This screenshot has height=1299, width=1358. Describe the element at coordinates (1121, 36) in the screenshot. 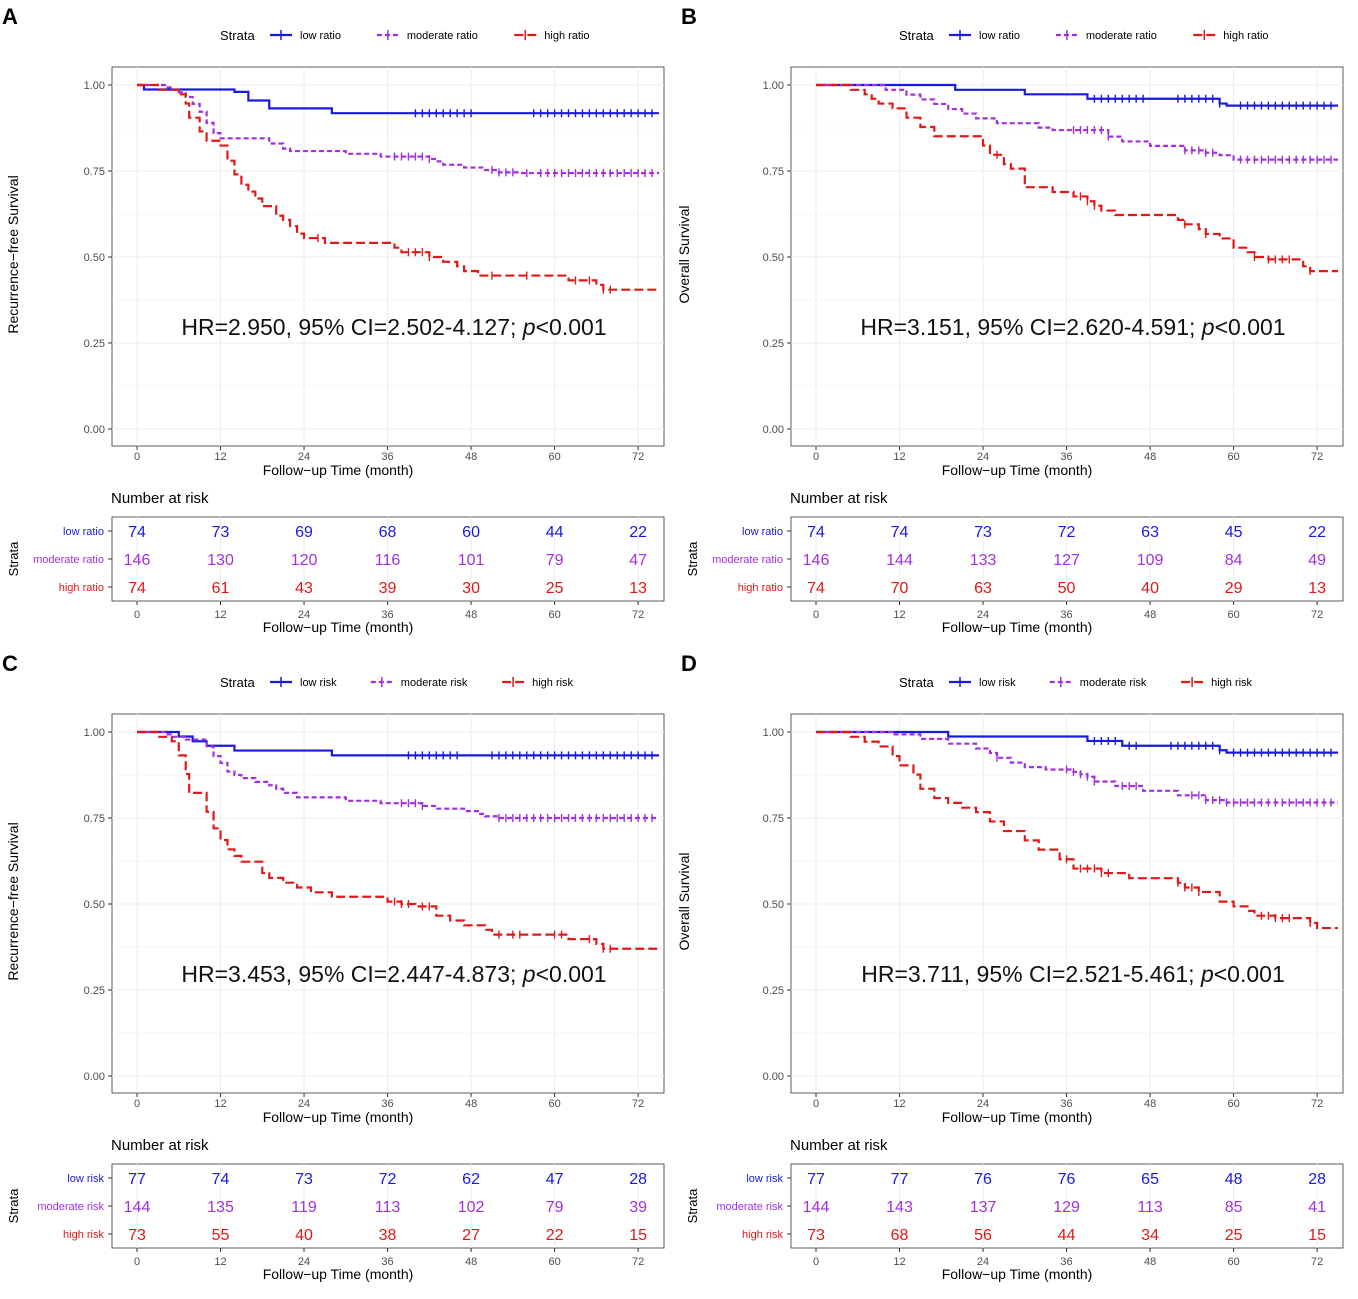

I see `legend-label-moderate: moderate ratio` at that location.